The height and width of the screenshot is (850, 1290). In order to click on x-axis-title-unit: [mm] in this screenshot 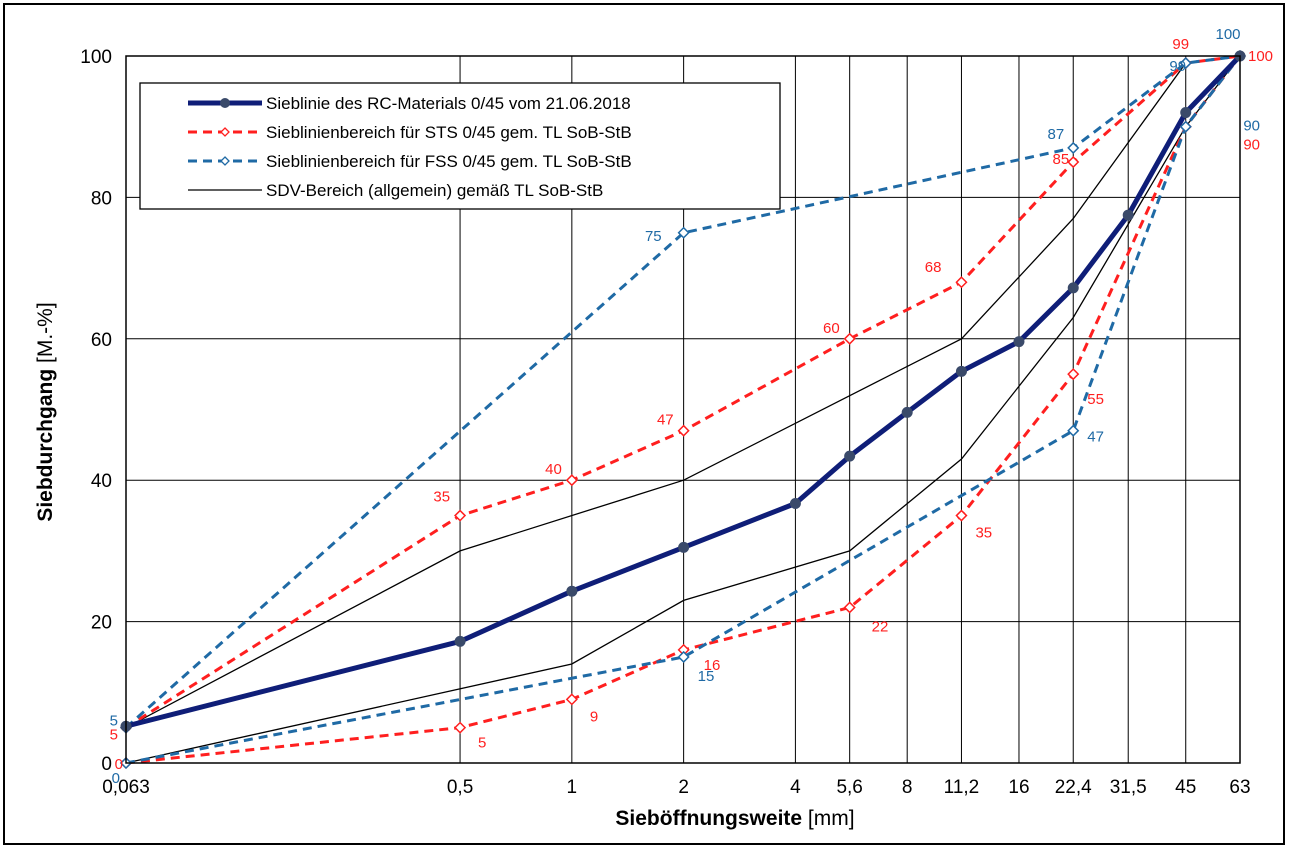, I will do `click(828, 818)`.